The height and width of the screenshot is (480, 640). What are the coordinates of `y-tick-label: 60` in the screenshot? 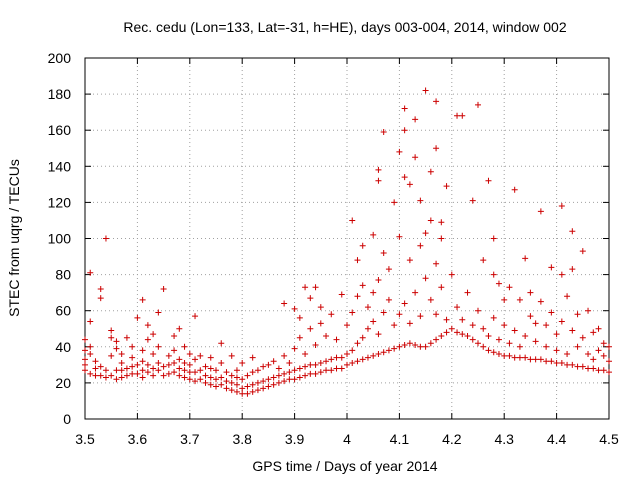 It's located at (63, 311).